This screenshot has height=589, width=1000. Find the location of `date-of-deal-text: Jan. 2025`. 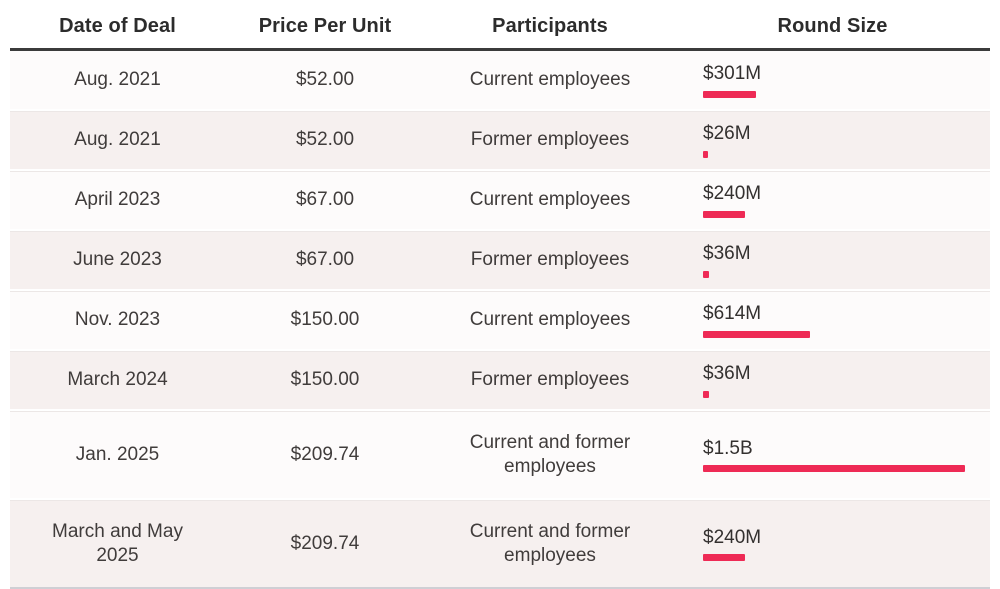

date-of-deal-text: Jan. 2025 is located at coordinates (117, 454).